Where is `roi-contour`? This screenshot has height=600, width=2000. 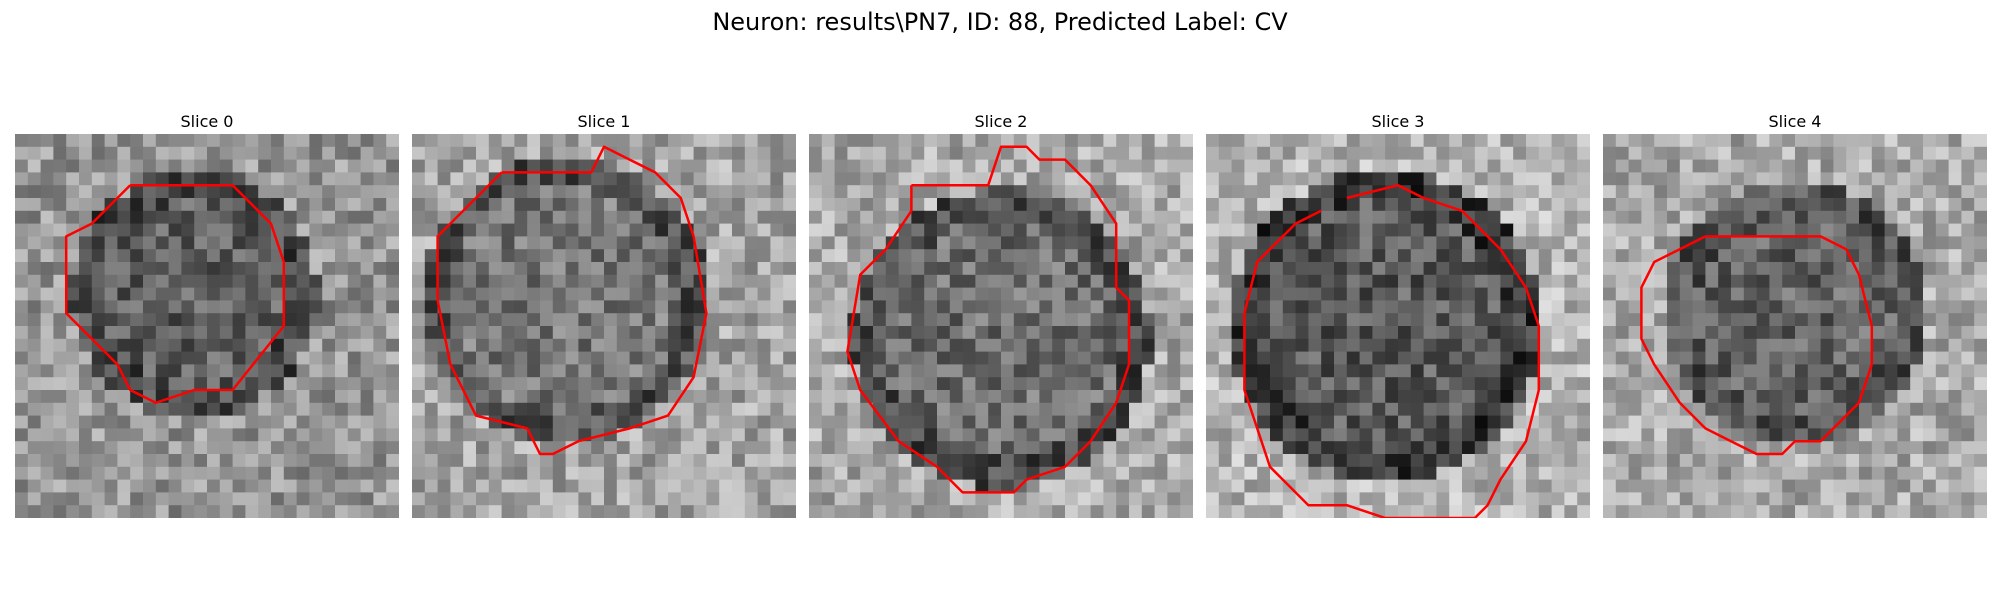
roi-contour is located at coordinates (988, 319).